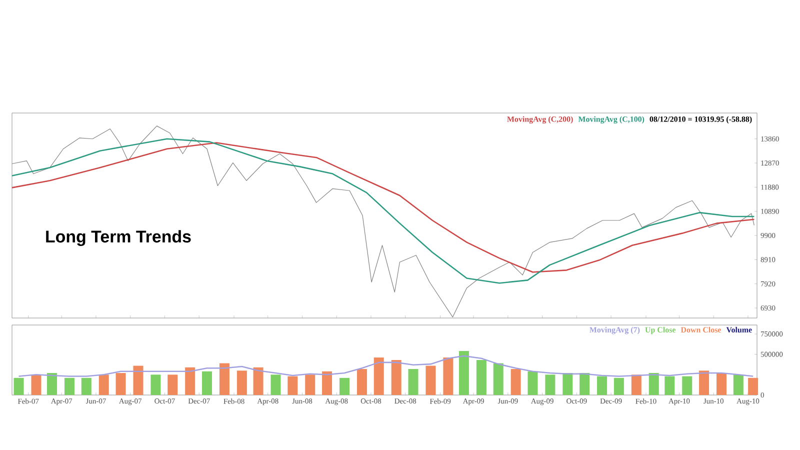 This screenshot has height=450, width=800. I want to click on annotation: Long Term Trends, so click(118, 238).